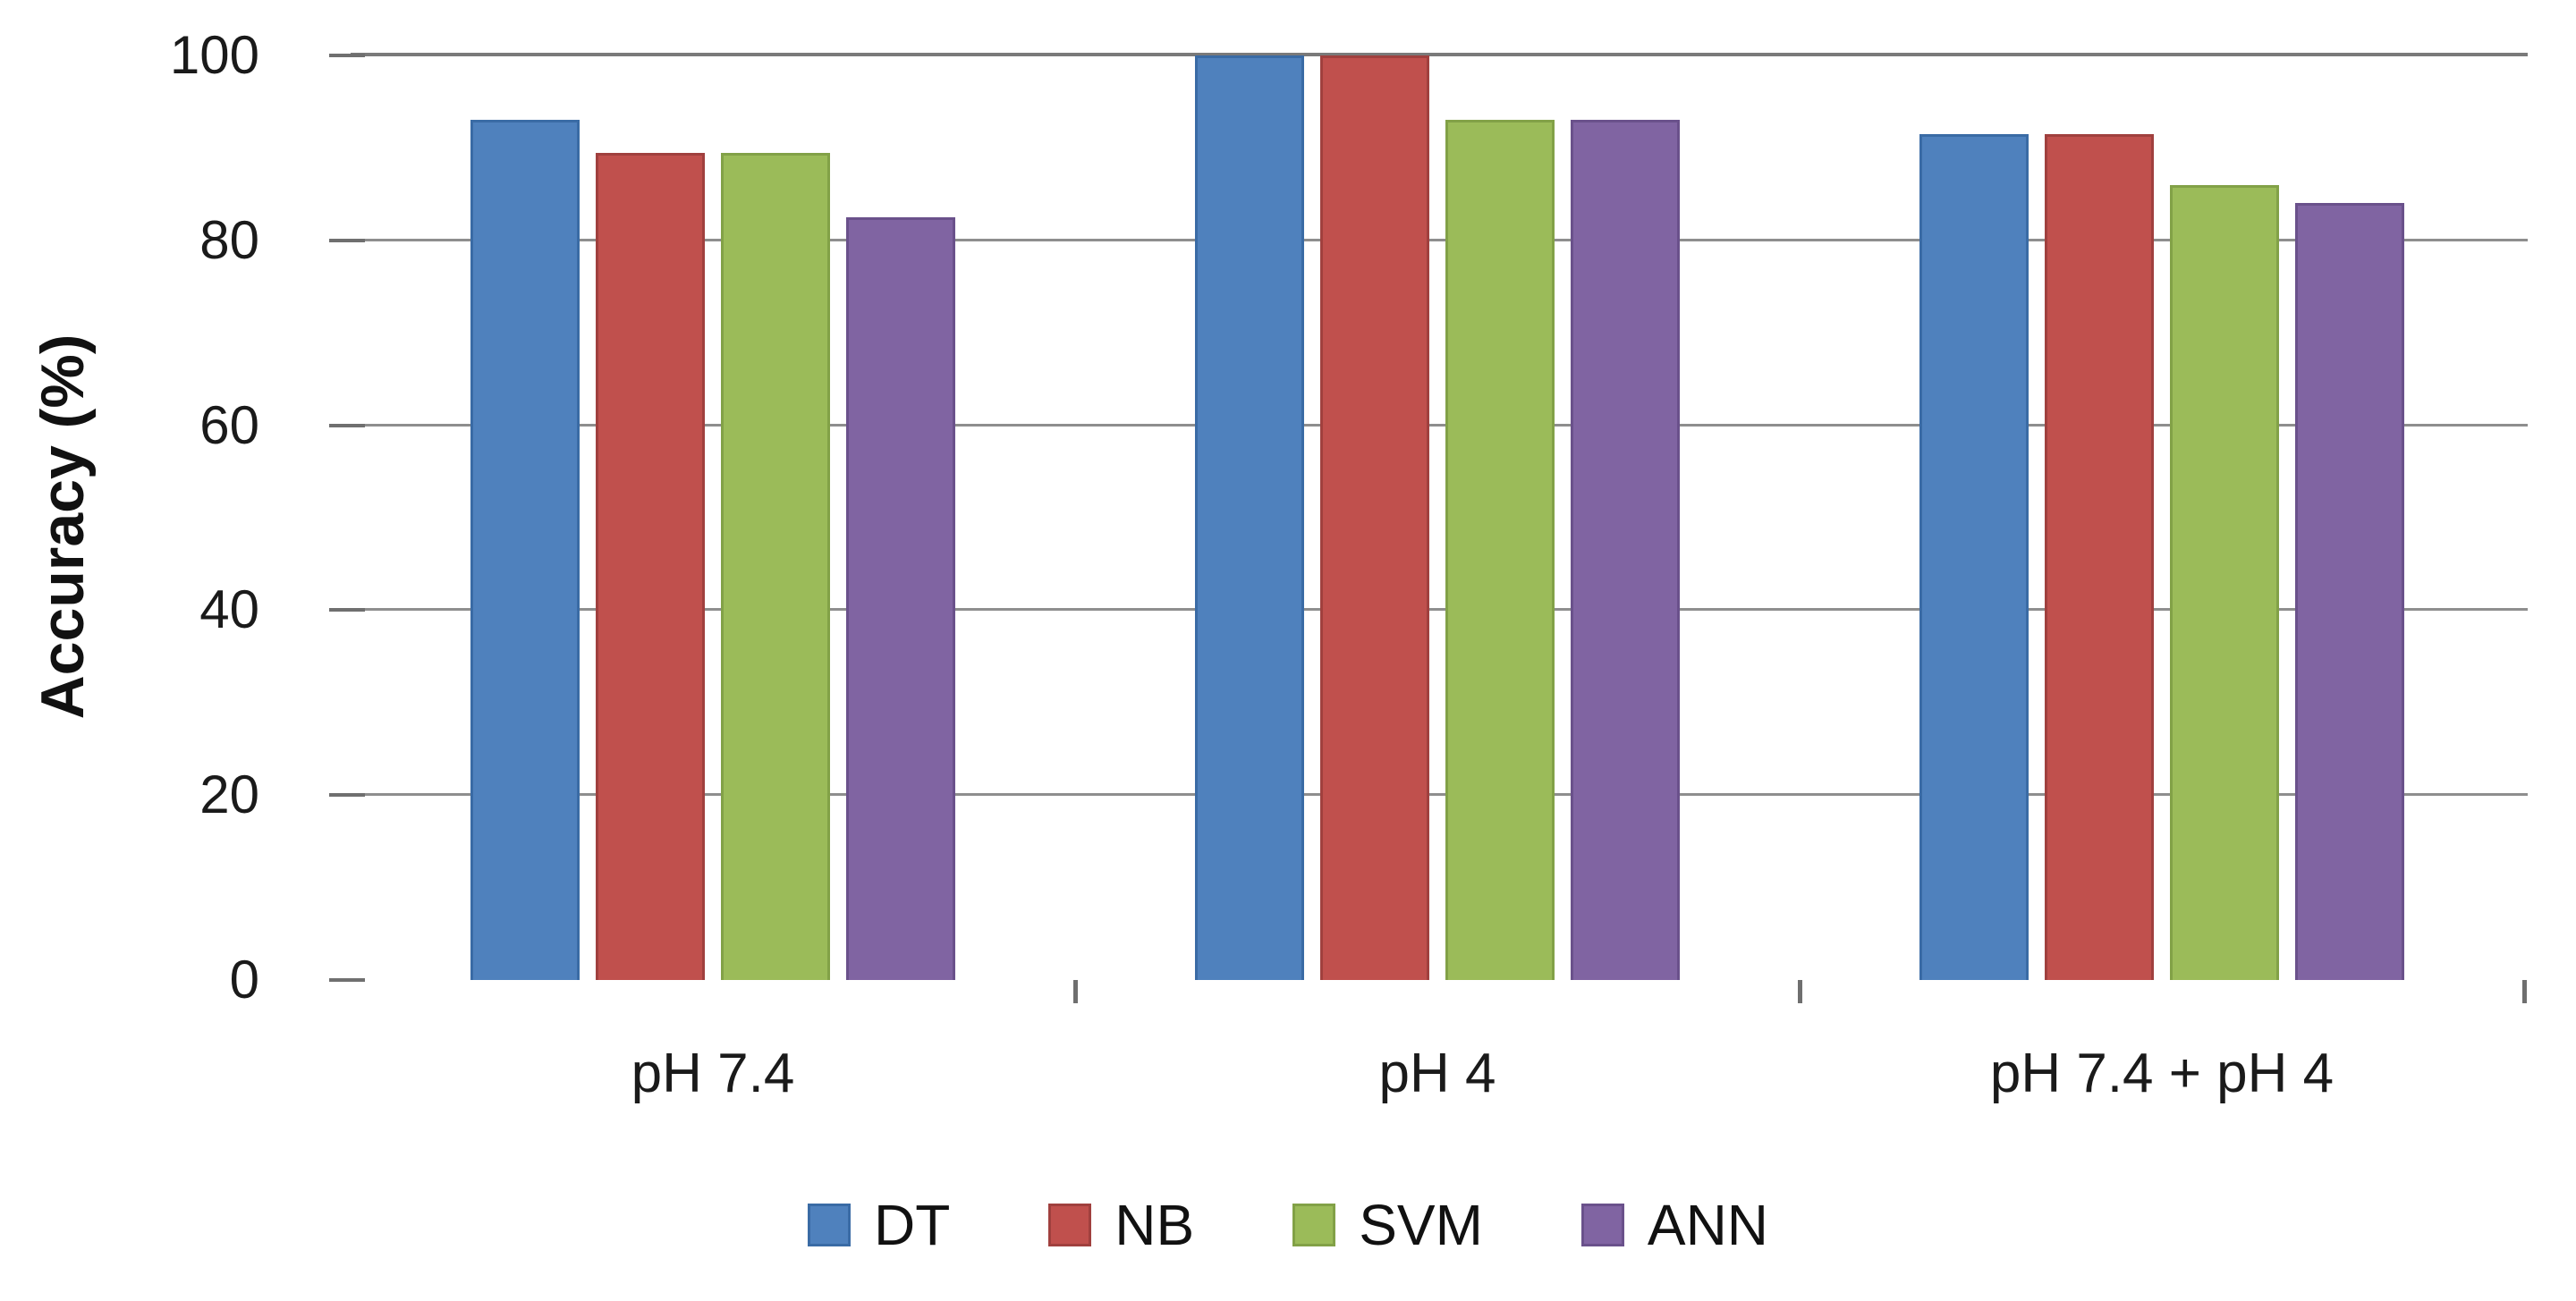 The width and height of the screenshot is (2576, 1301). What do you see at coordinates (650, 566) in the screenshot?
I see `bar-nb-ph-7.4` at bounding box center [650, 566].